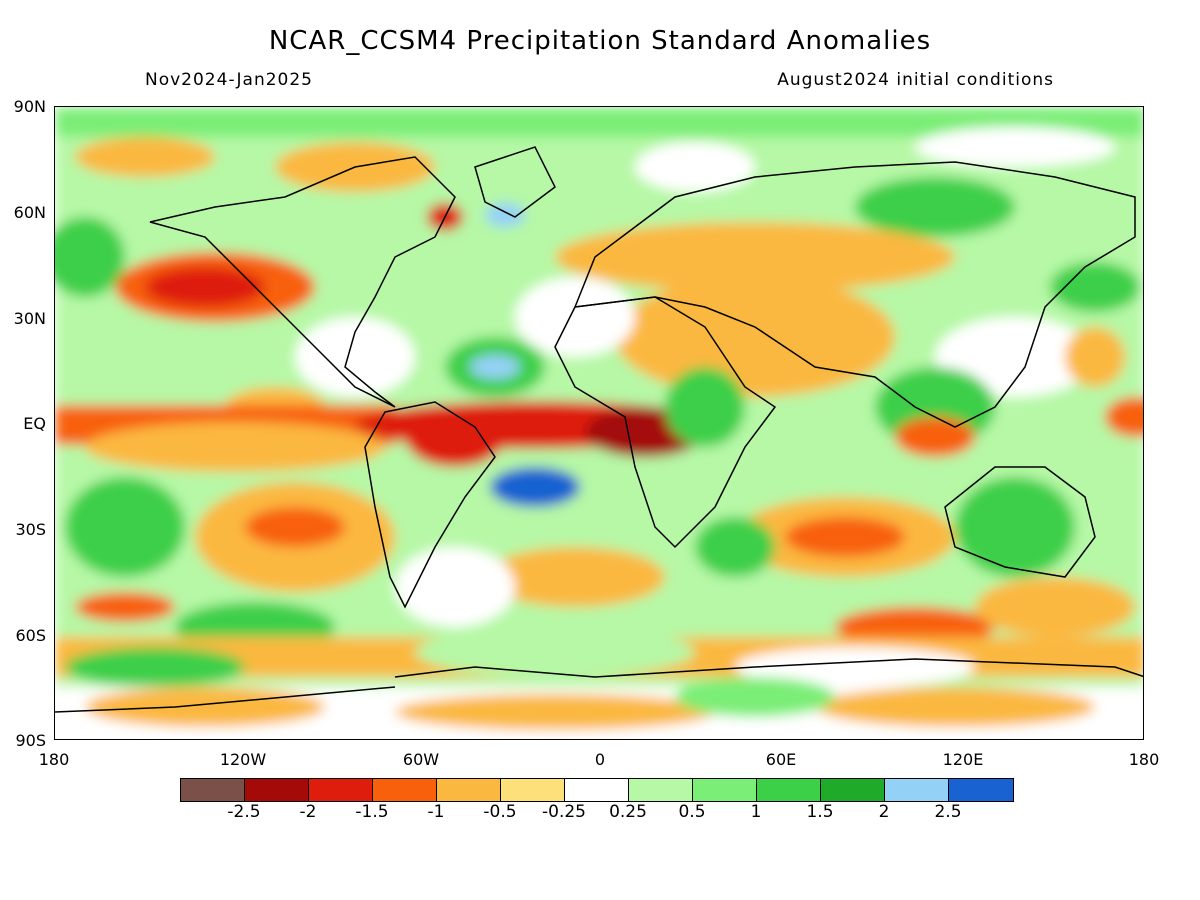  I want to click on colorbar-label: -0.25, so click(564, 812).